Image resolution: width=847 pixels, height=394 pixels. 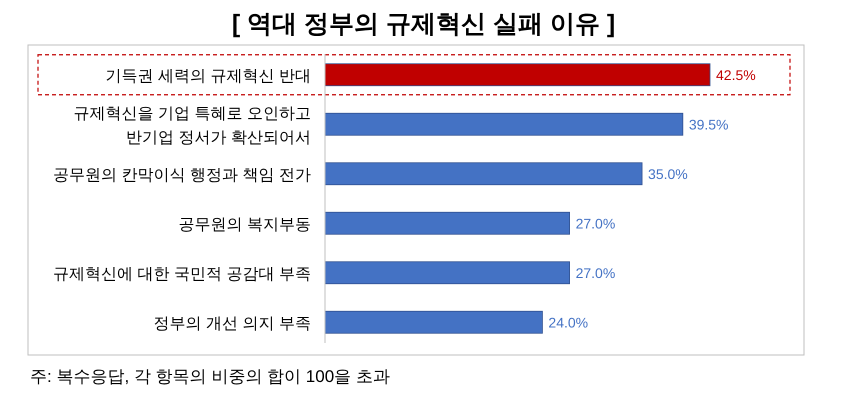 What do you see at coordinates (668, 174) in the screenshot?
I see `value-label: 35.0%` at bounding box center [668, 174].